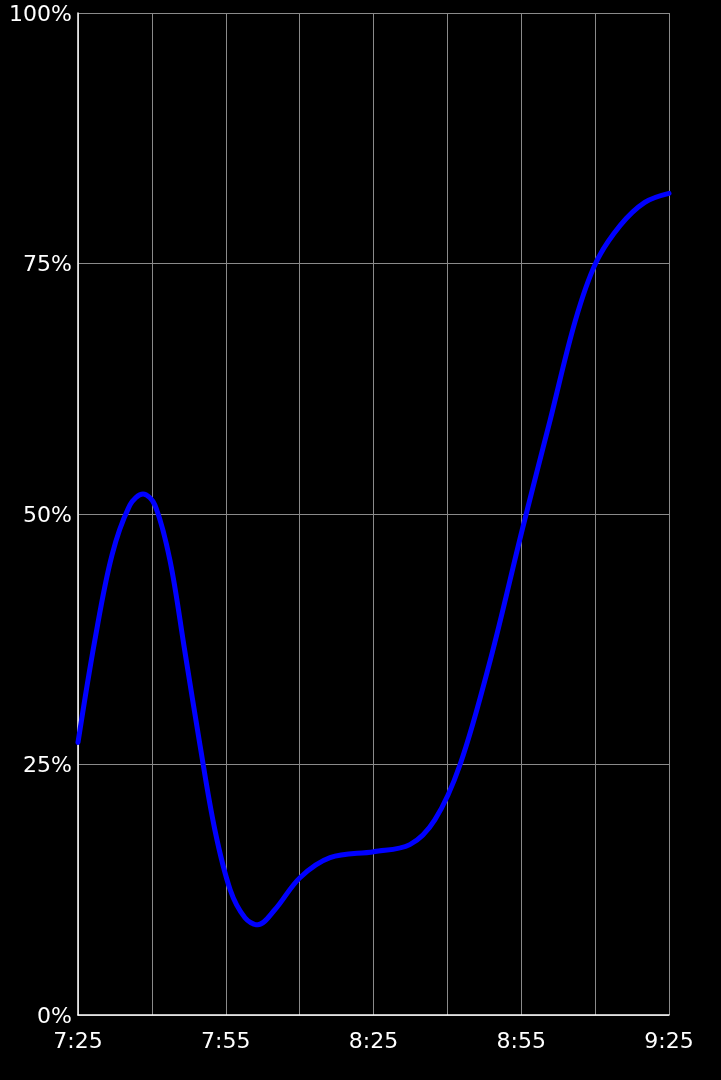 This screenshot has height=1080, width=721. I want to click on x-tick-label: 9:25, so click(669, 1040).